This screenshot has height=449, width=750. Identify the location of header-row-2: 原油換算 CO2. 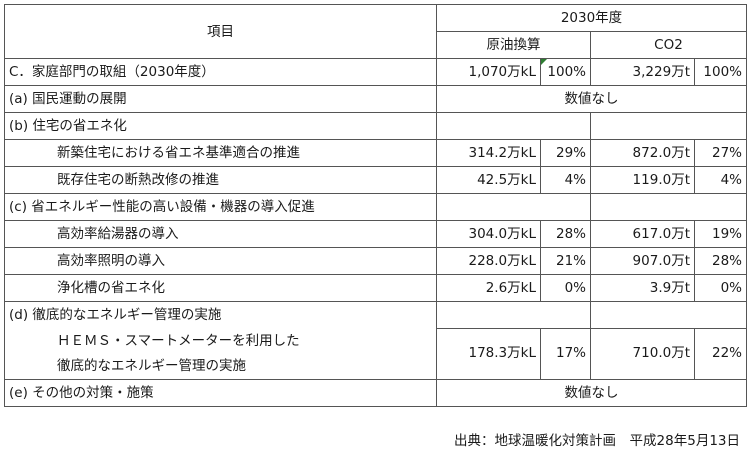
(376, 45).